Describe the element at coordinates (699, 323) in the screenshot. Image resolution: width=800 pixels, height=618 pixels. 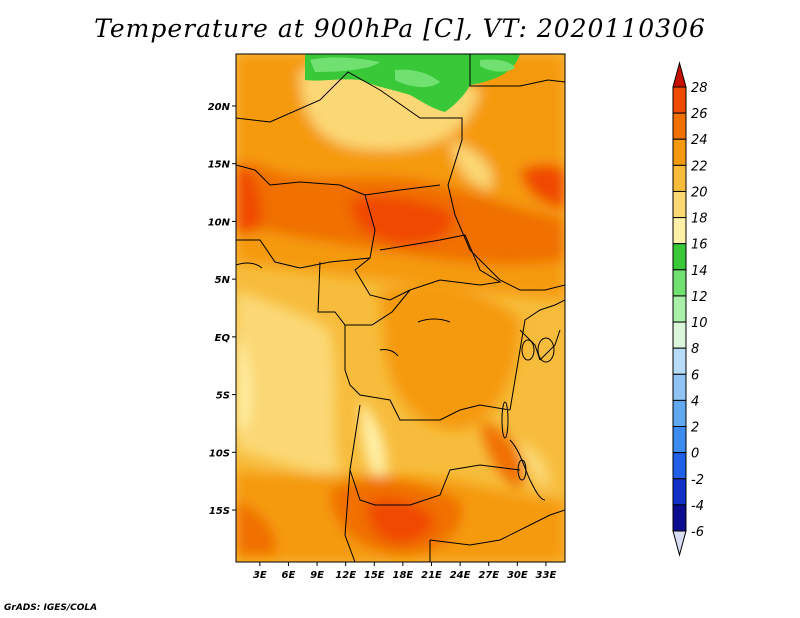
I see `colorbar-label: 10` at that location.